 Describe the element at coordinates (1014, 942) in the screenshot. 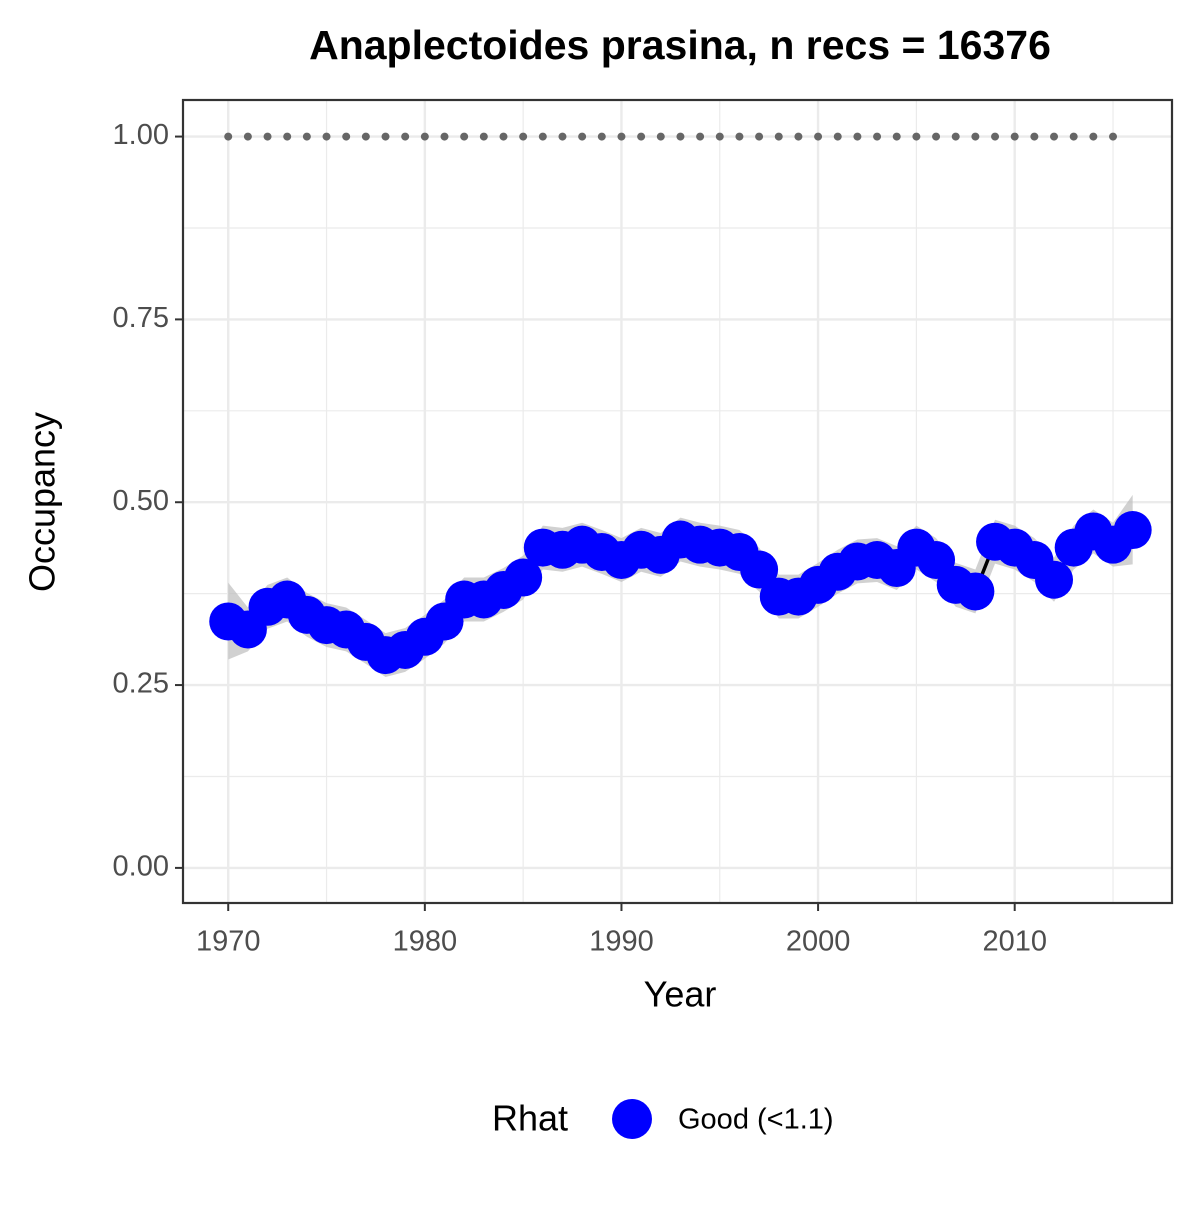

I see `x-tick-label: 2010` at that location.